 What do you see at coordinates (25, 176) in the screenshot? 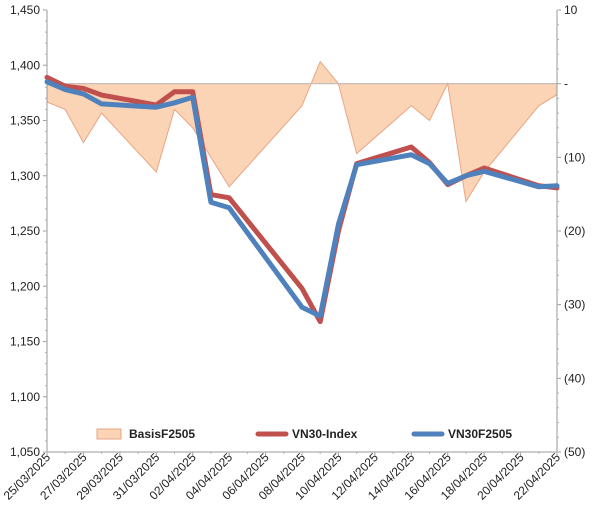
I see `left-axis-tick-label: 1,300` at bounding box center [25, 176].